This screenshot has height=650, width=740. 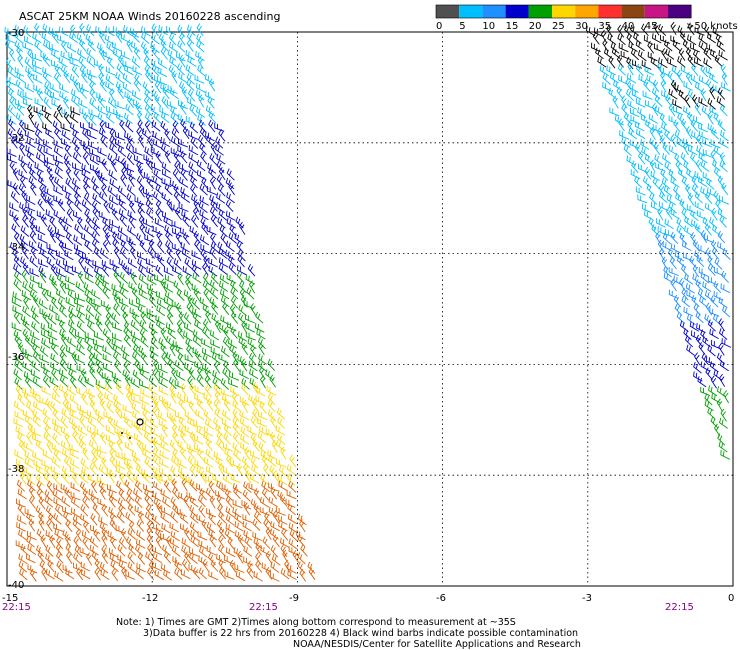 I want to click on lon-label-12: -12, so click(x=150, y=598).